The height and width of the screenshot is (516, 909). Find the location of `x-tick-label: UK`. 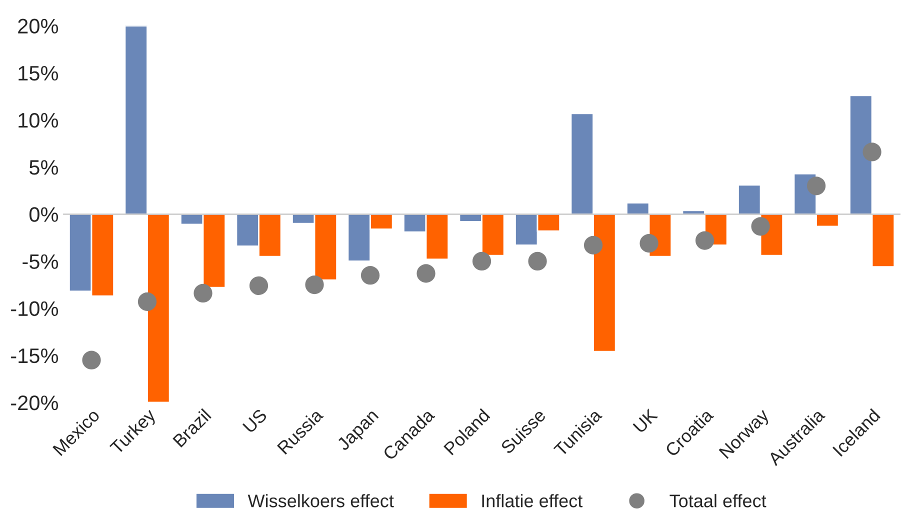

x-tick-label: UK is located at coordinates (645, 421).